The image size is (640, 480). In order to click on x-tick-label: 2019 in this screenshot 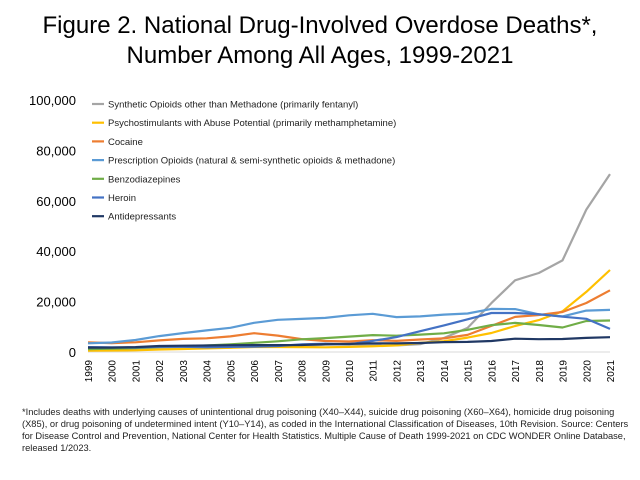, I will do `click(564, 371)`.